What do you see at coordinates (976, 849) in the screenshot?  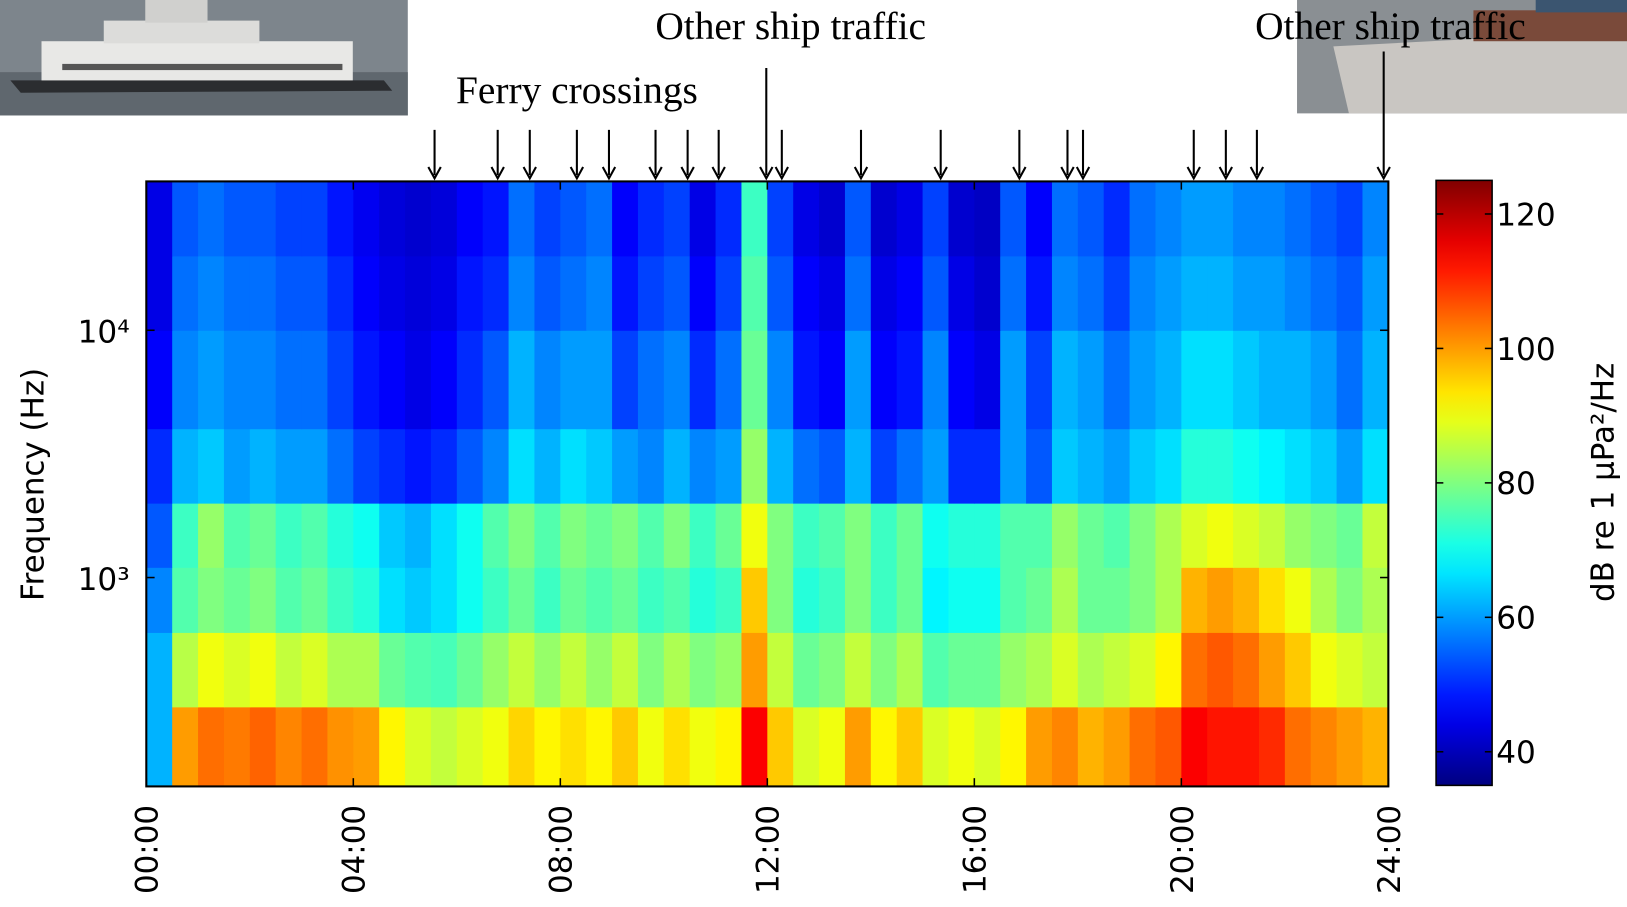 I see `x-tick-label: 16:00` at bounding box center [976, 849].